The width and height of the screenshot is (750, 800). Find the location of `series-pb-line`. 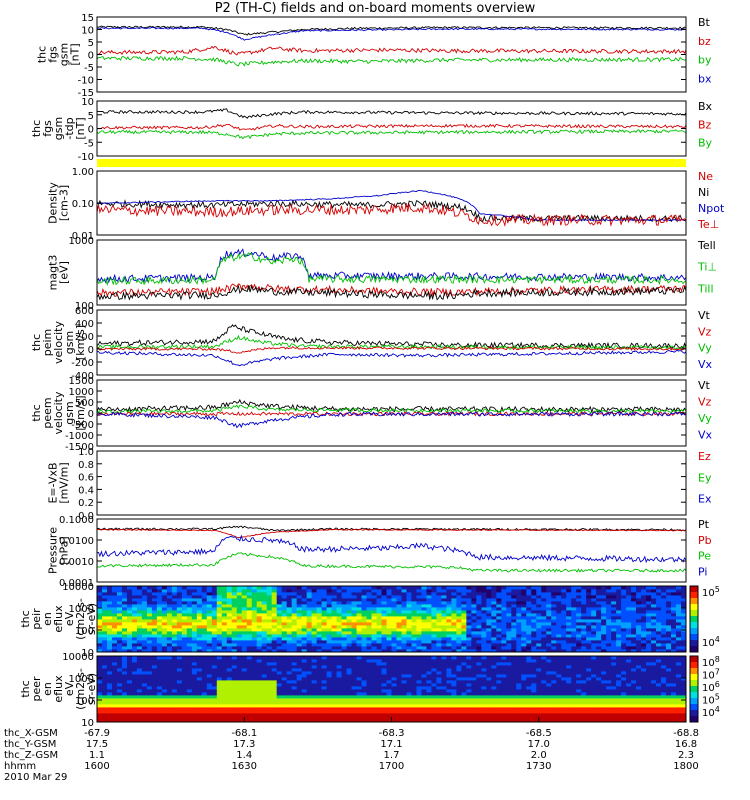

series-pb-line is located at coordinates (391, 533).